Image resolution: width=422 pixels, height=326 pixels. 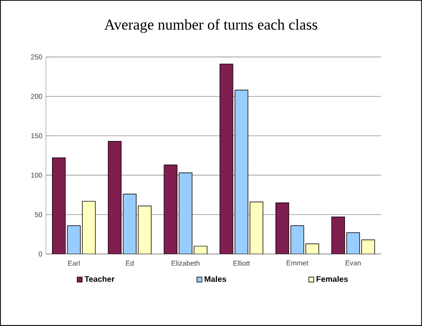 What do you see at coordinates (215, 279) in the screenshot?
I see `legend-label: Males` at bounding box center [215, 279].